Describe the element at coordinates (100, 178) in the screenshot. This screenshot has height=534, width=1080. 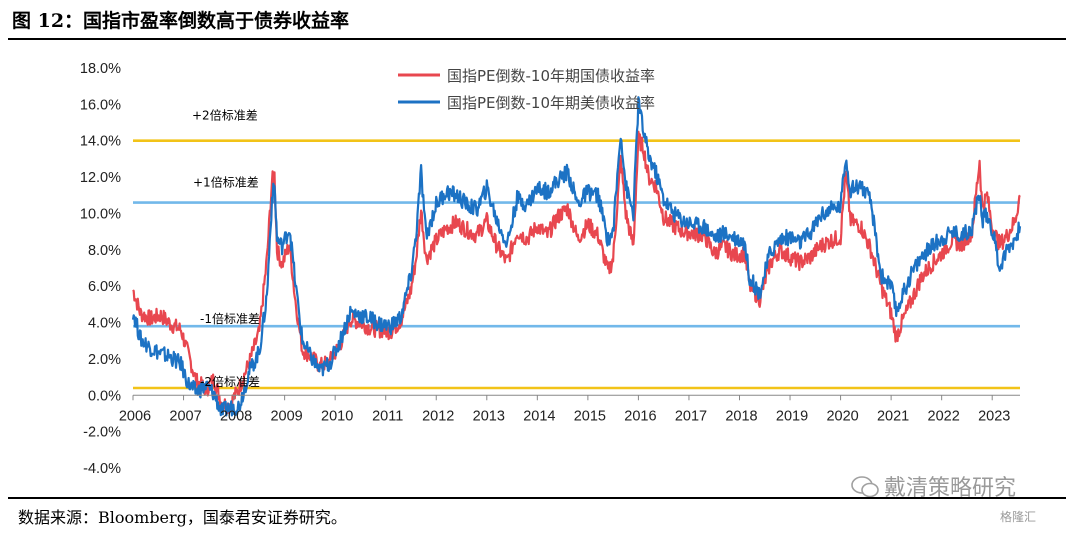
I see `y-tick-label: 12.0%` at that location.